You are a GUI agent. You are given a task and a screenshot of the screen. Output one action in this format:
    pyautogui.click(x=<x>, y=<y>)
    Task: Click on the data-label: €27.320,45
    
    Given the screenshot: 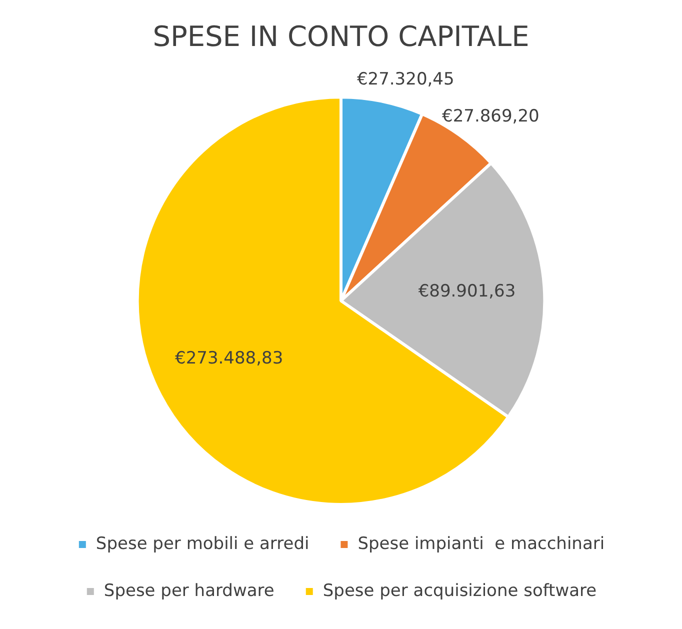 What is the action you would take?
    pyautogui.click(x=405, y=79)
    